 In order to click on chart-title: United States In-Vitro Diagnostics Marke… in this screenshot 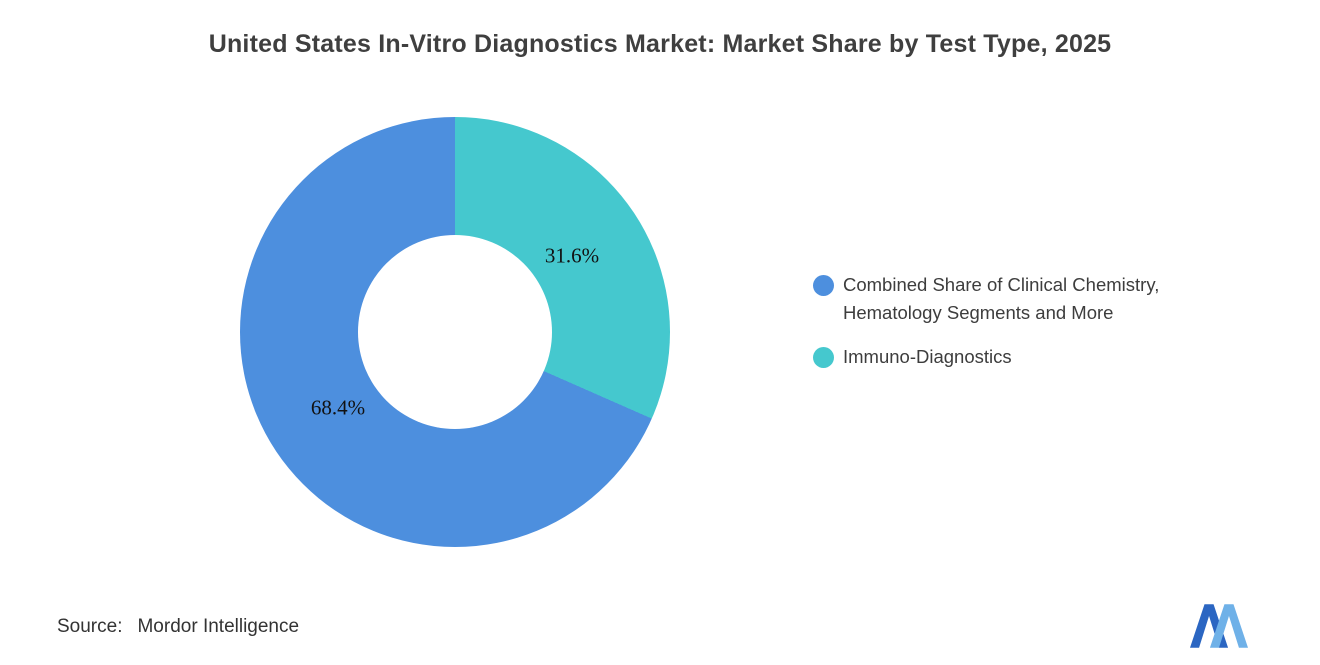, I will do `click(660, 44)`.